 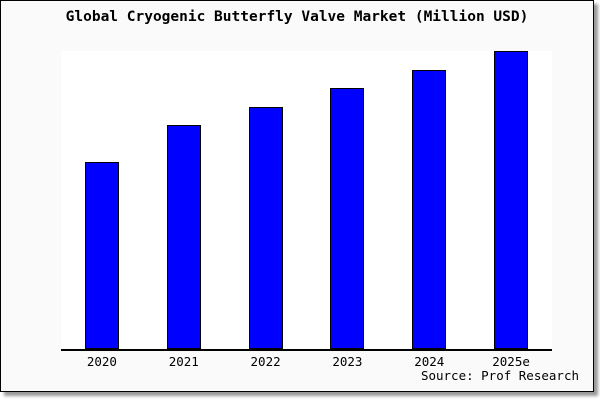 What do you see at coordinates (429, 209) in the screenshot?
I see `bar-2024` at bounding box center [429, 209].